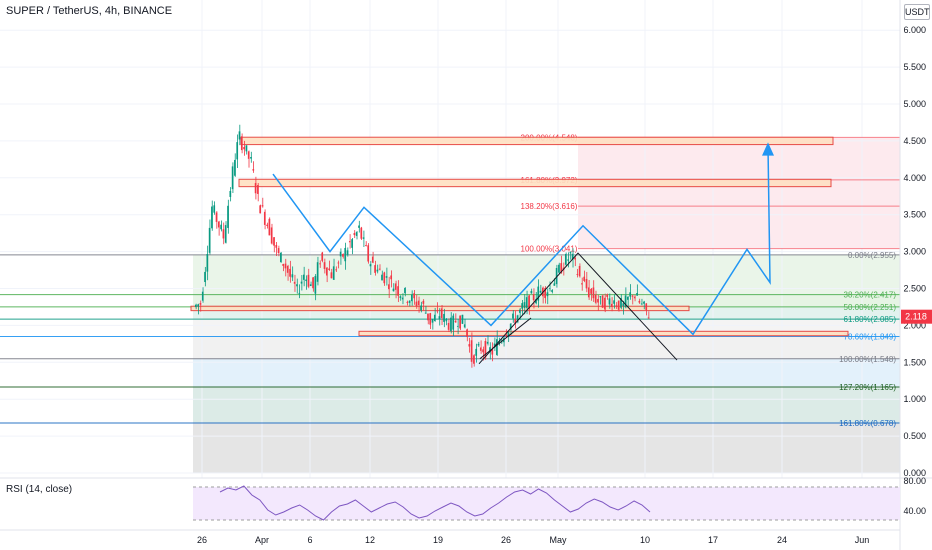 The image size is (932, 550). Describe the element at coordinates (914, 436) in the screenshot. I see `y-tick-label: 0.500` at that location.